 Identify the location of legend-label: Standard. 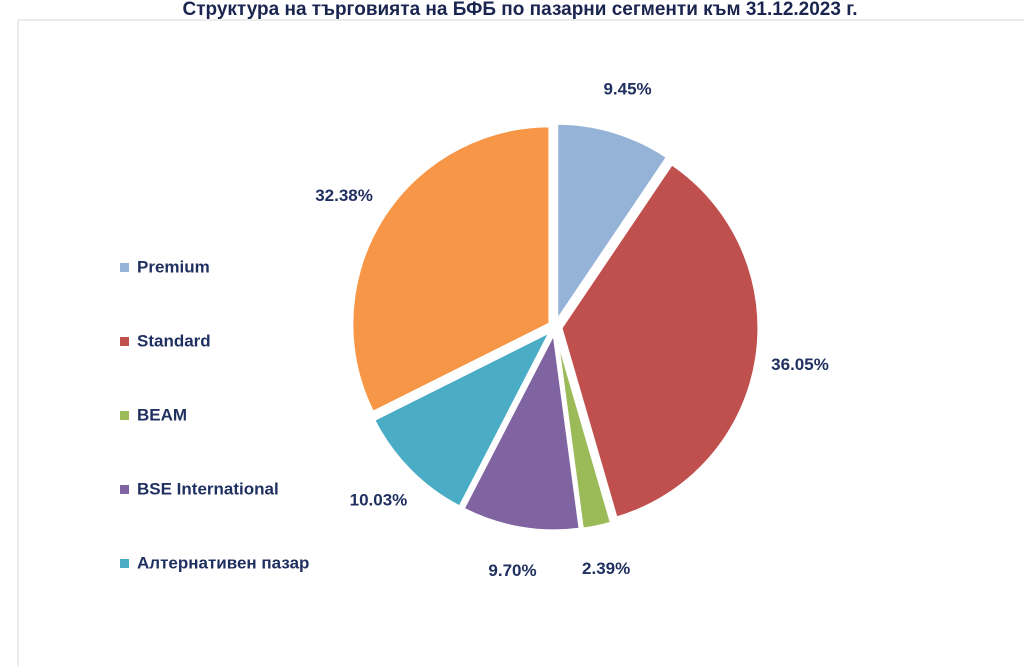
(174, 340).